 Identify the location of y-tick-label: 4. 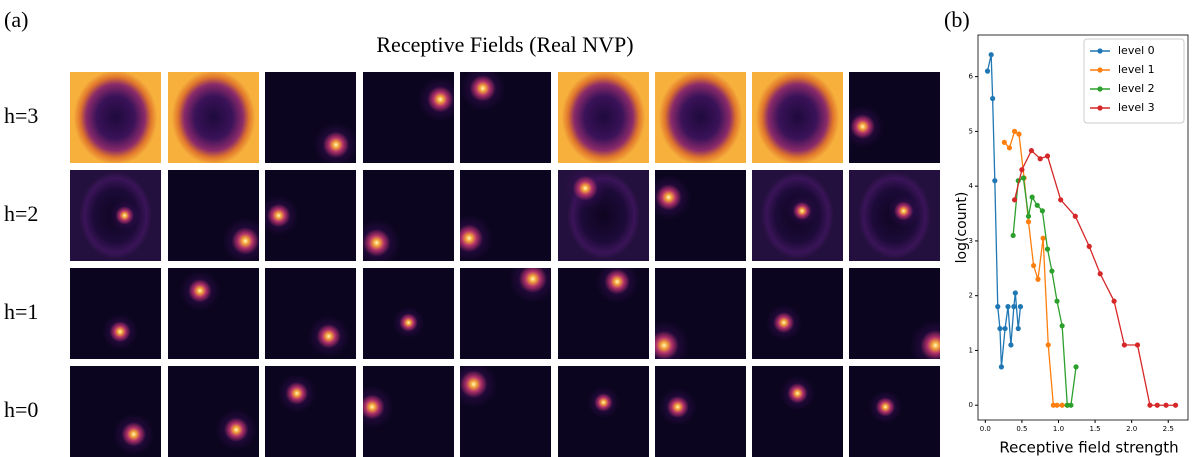
(971, 186).